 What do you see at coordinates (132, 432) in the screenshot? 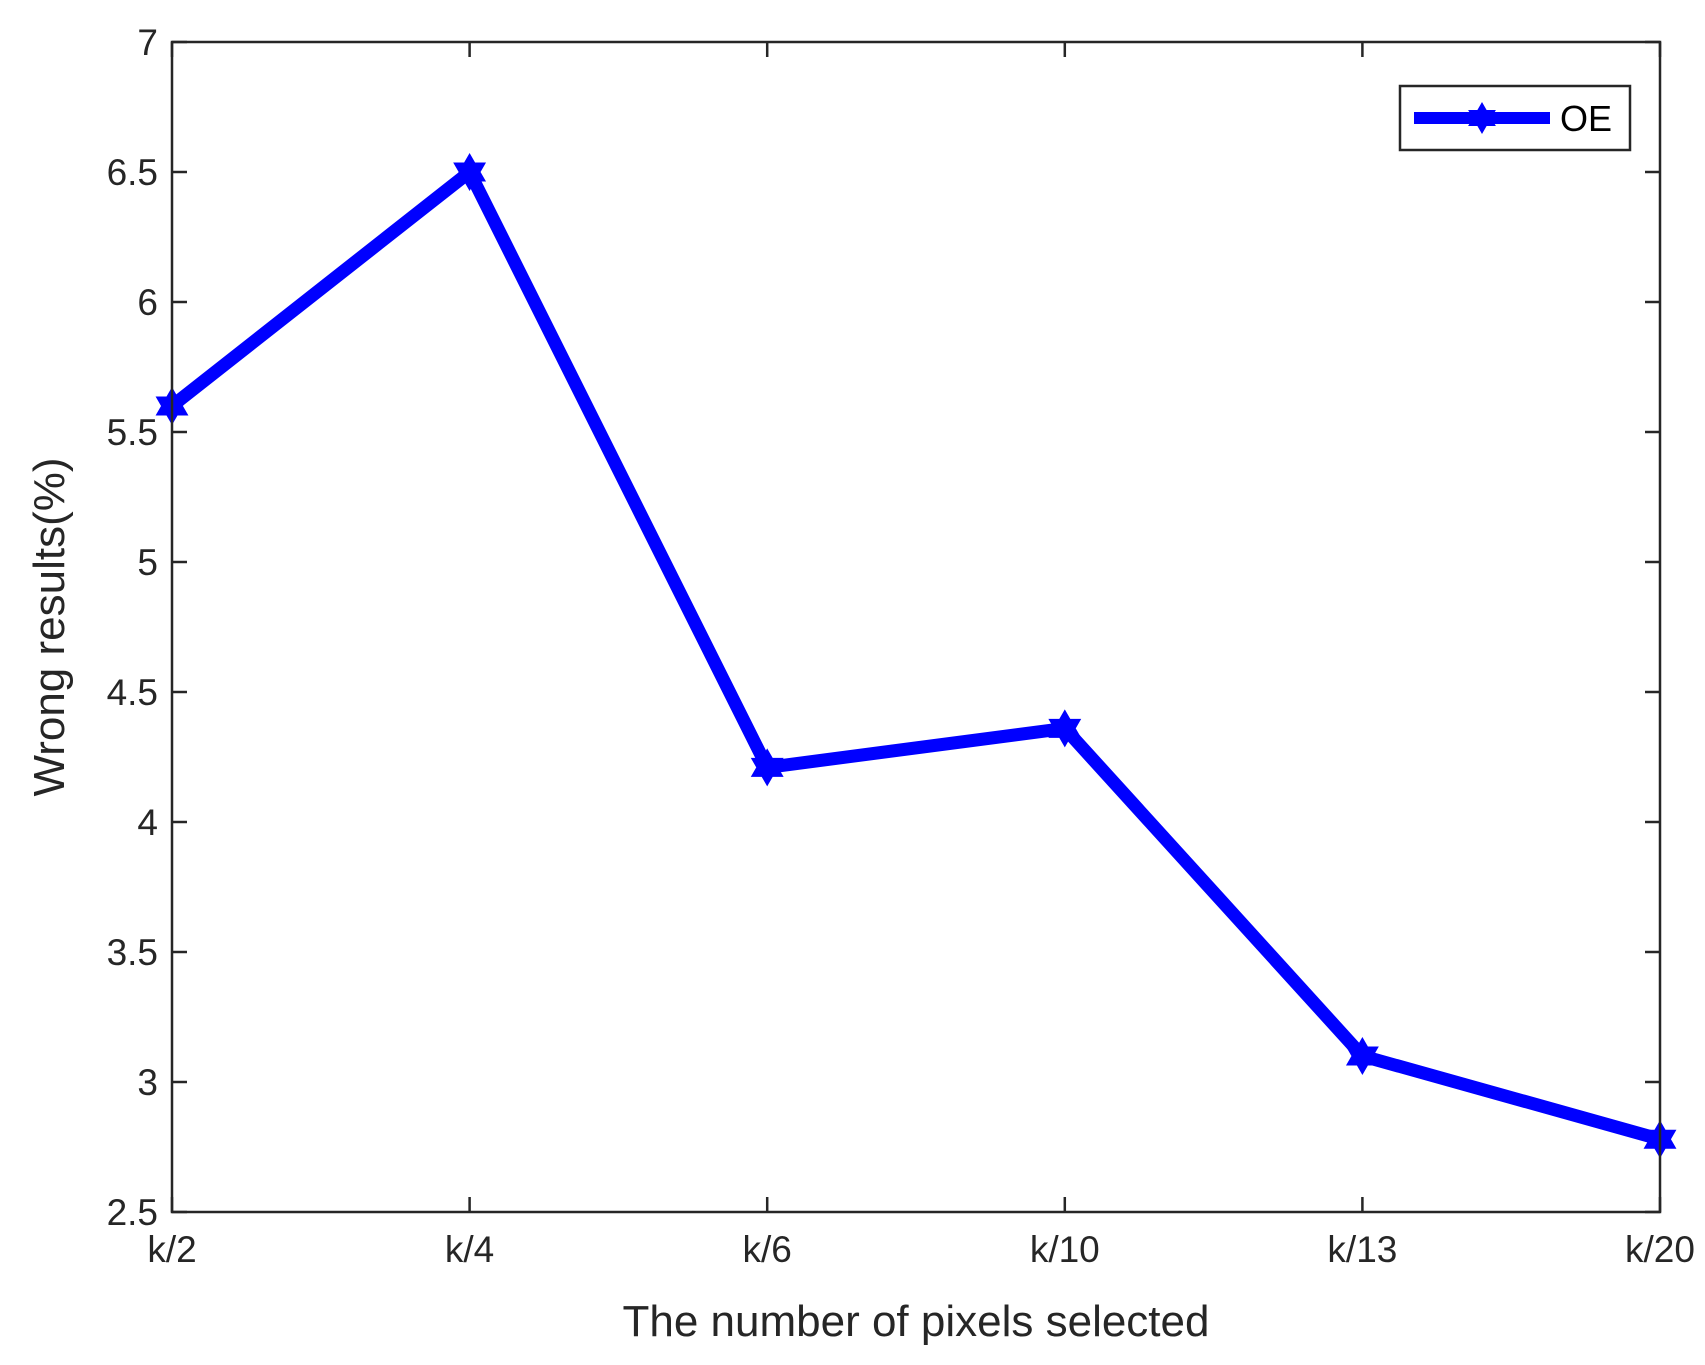
I see `y-tick-label: 5.5` at bounding box center [132, 432].